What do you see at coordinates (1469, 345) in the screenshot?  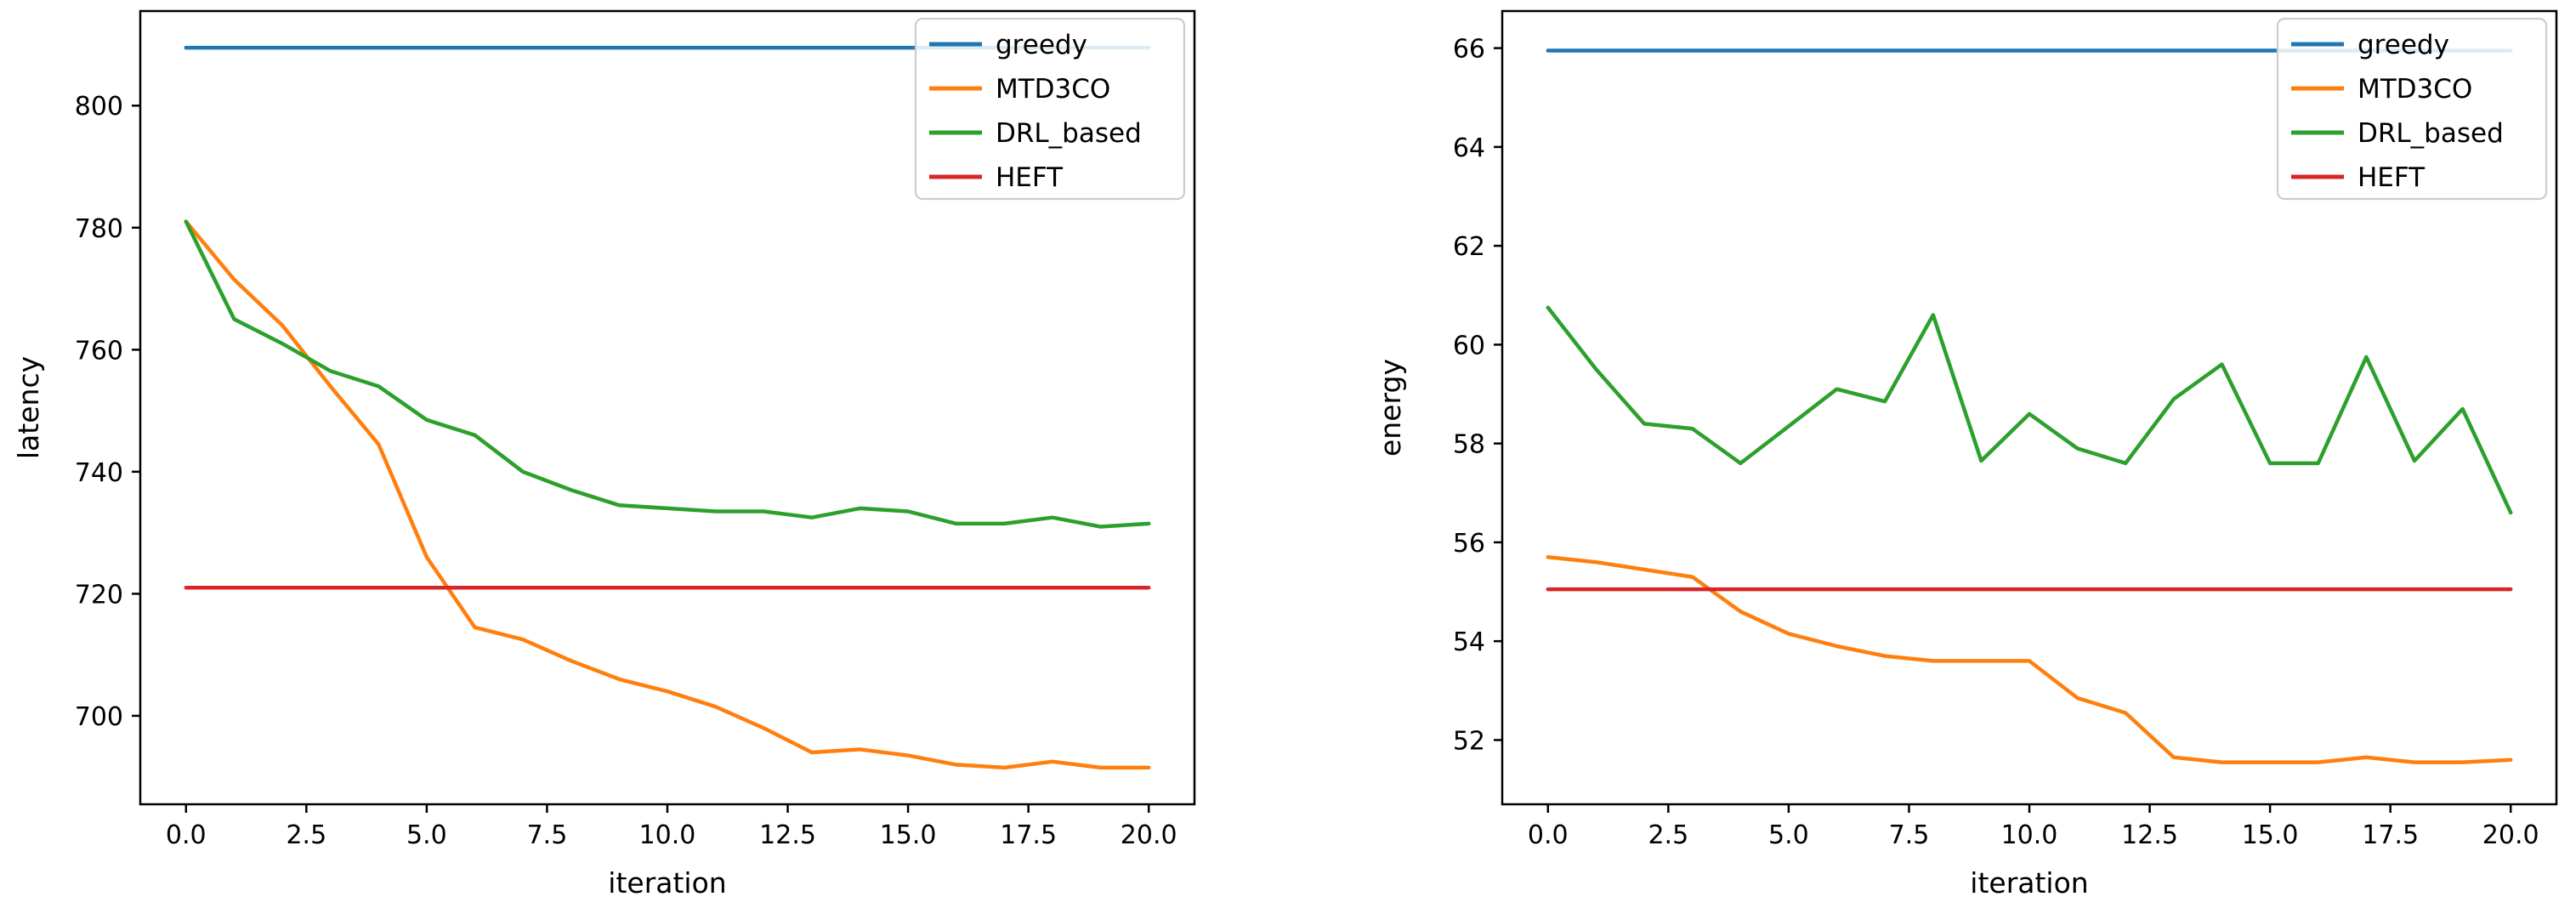 I see `y-tick-label: 60` at bounding box center [1469, 345].